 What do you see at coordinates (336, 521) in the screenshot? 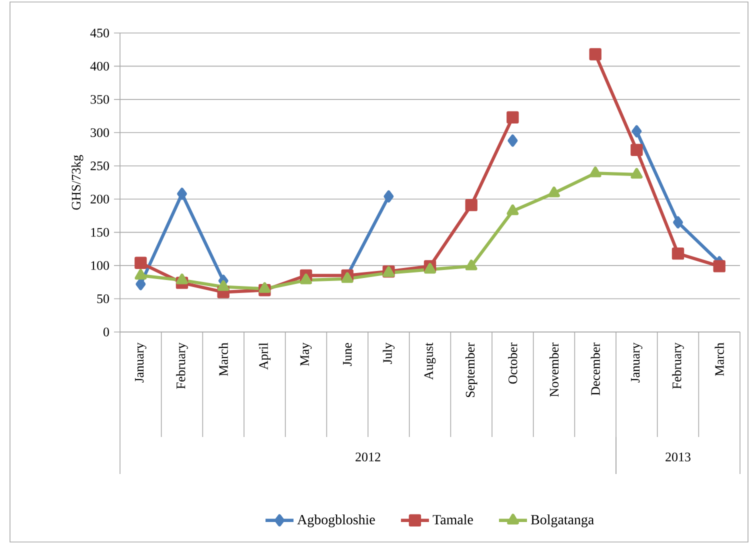
I see `legend-label: Agbogbloshie` at bounding box center [336, 521].